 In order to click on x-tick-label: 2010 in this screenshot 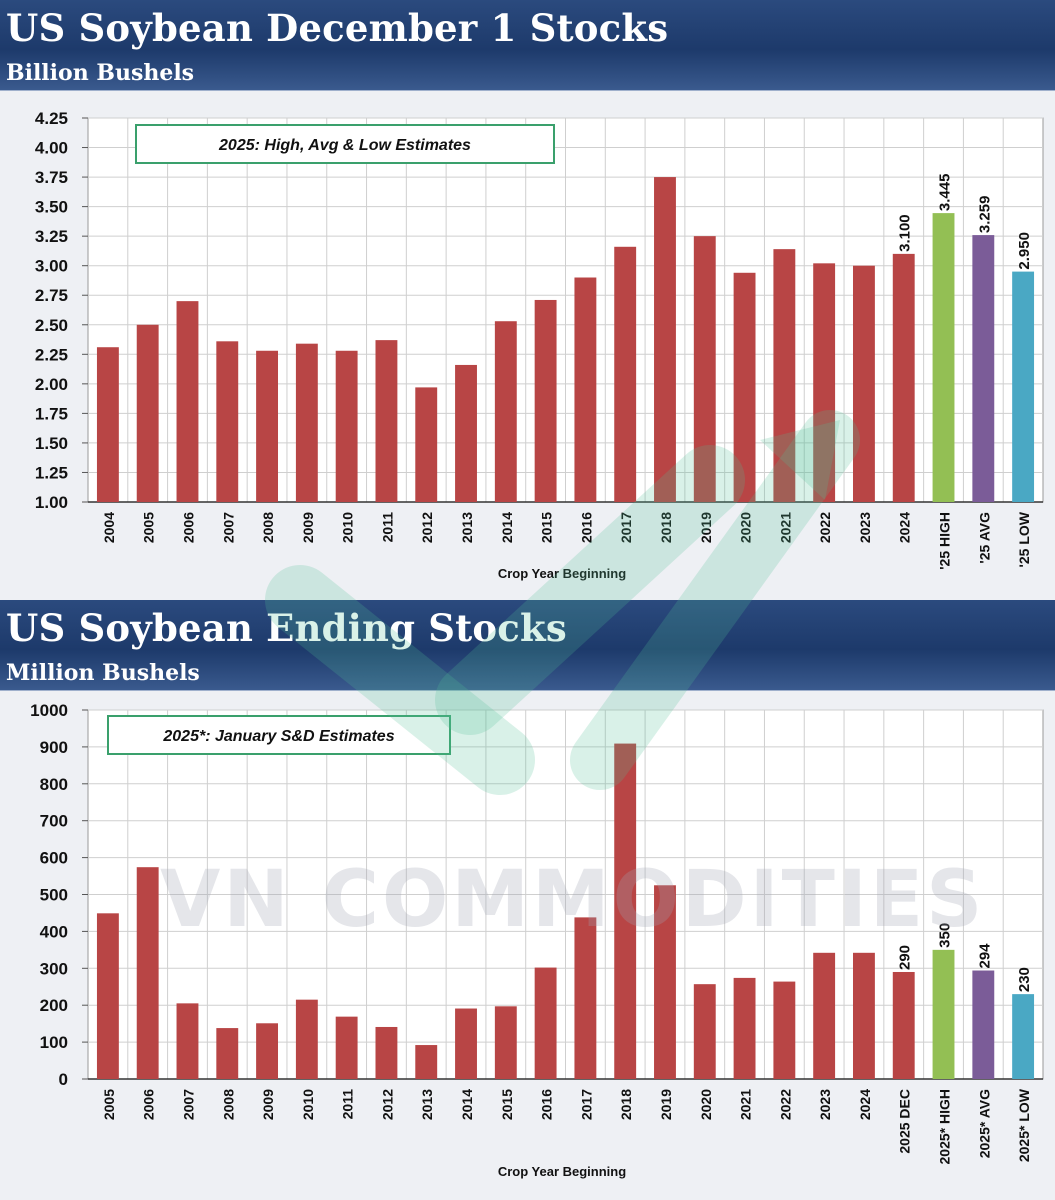, I will do `click(308, 1104)`.